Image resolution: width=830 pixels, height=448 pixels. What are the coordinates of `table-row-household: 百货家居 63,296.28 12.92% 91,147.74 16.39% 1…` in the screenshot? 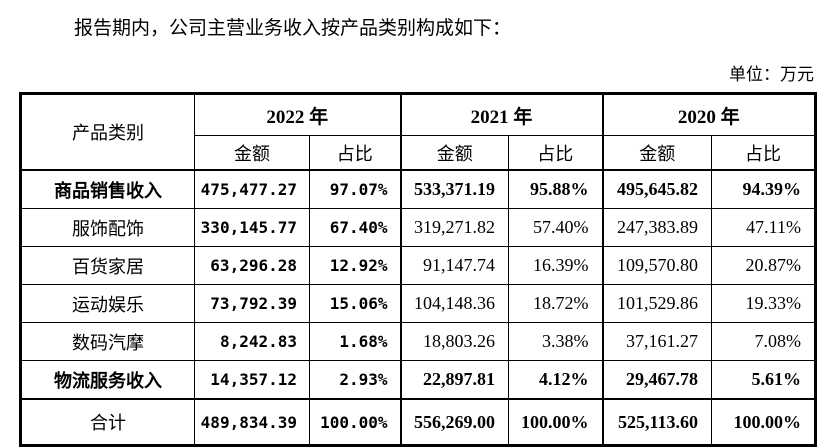 It's located at (418, 265).